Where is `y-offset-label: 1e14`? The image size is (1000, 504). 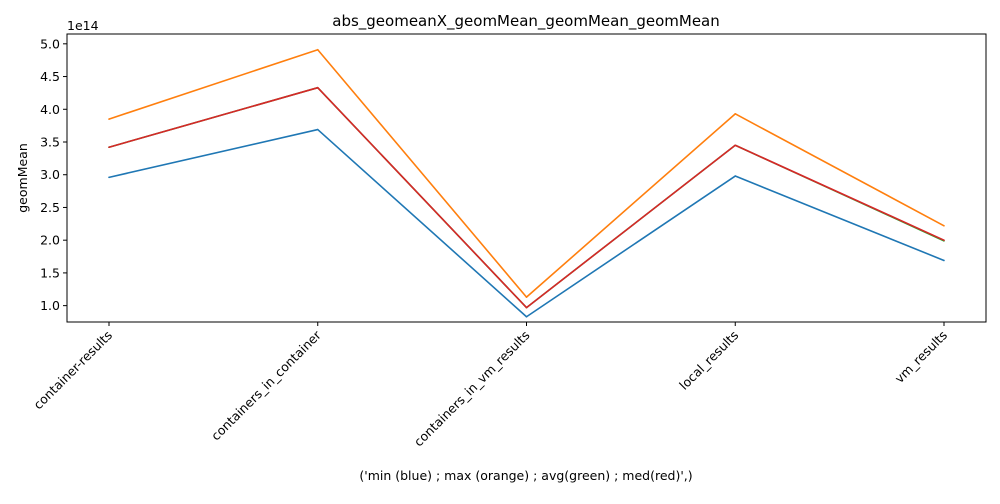
y-offset-label: 1e14 is located at coordinates (83, 25).